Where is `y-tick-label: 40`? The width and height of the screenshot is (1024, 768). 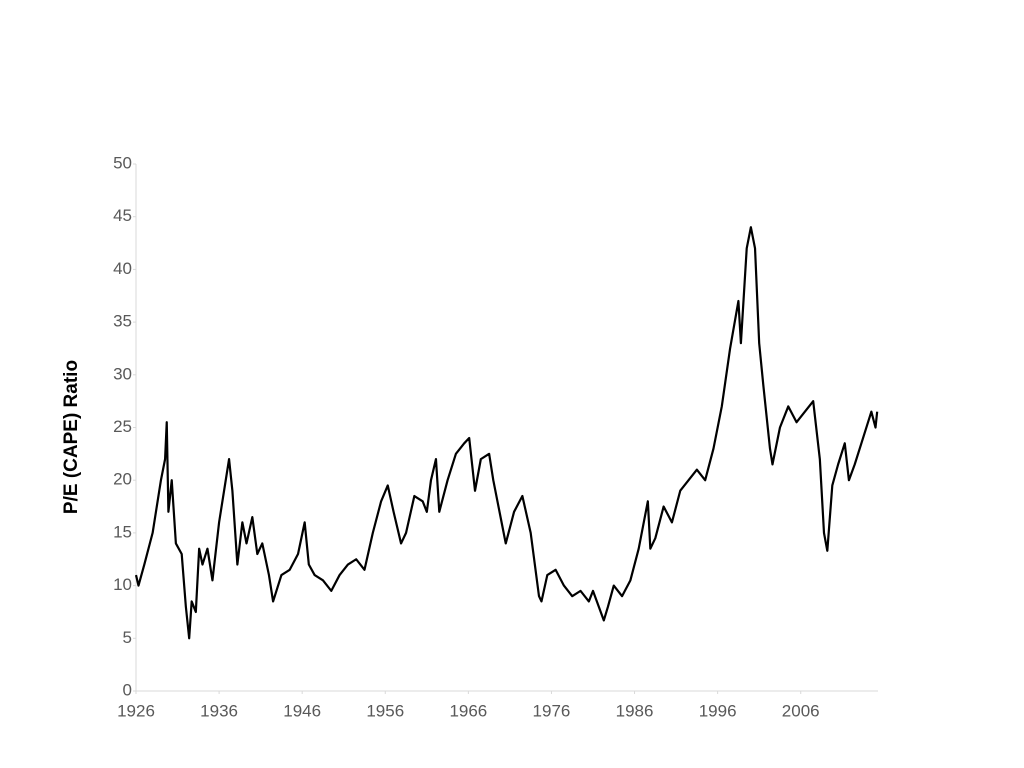 y-tick-label: 40 is located at coordinates (122, 268).